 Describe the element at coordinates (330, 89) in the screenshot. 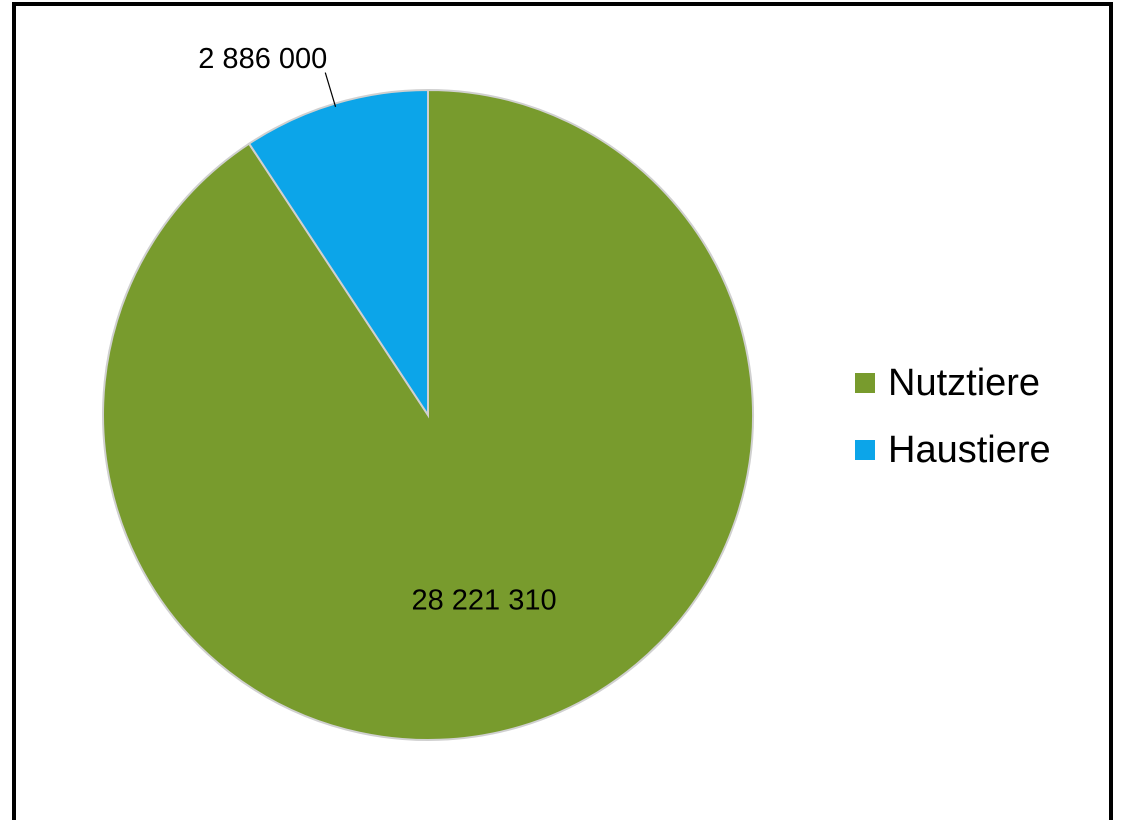

I see `leader-line` at that location.